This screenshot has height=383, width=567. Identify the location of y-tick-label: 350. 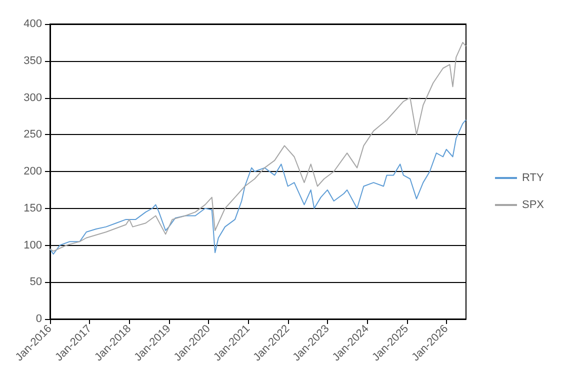
(33, 60).